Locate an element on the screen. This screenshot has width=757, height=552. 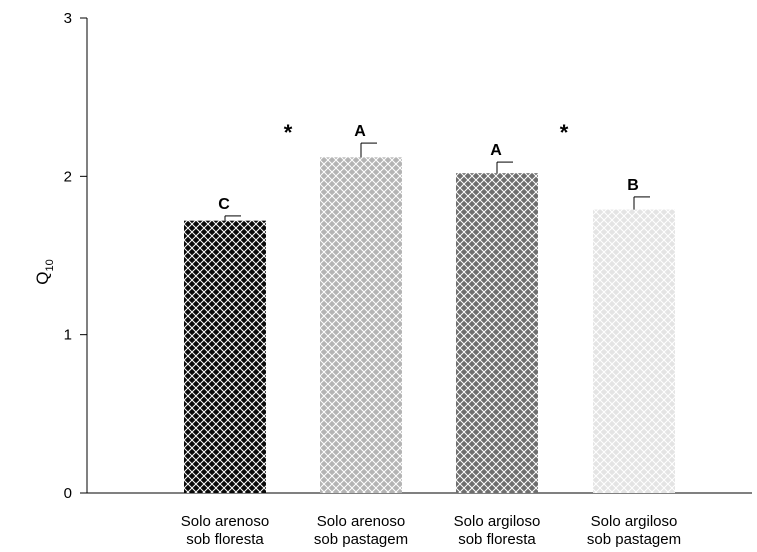
data-label: C is located at coordinates (224, 204).